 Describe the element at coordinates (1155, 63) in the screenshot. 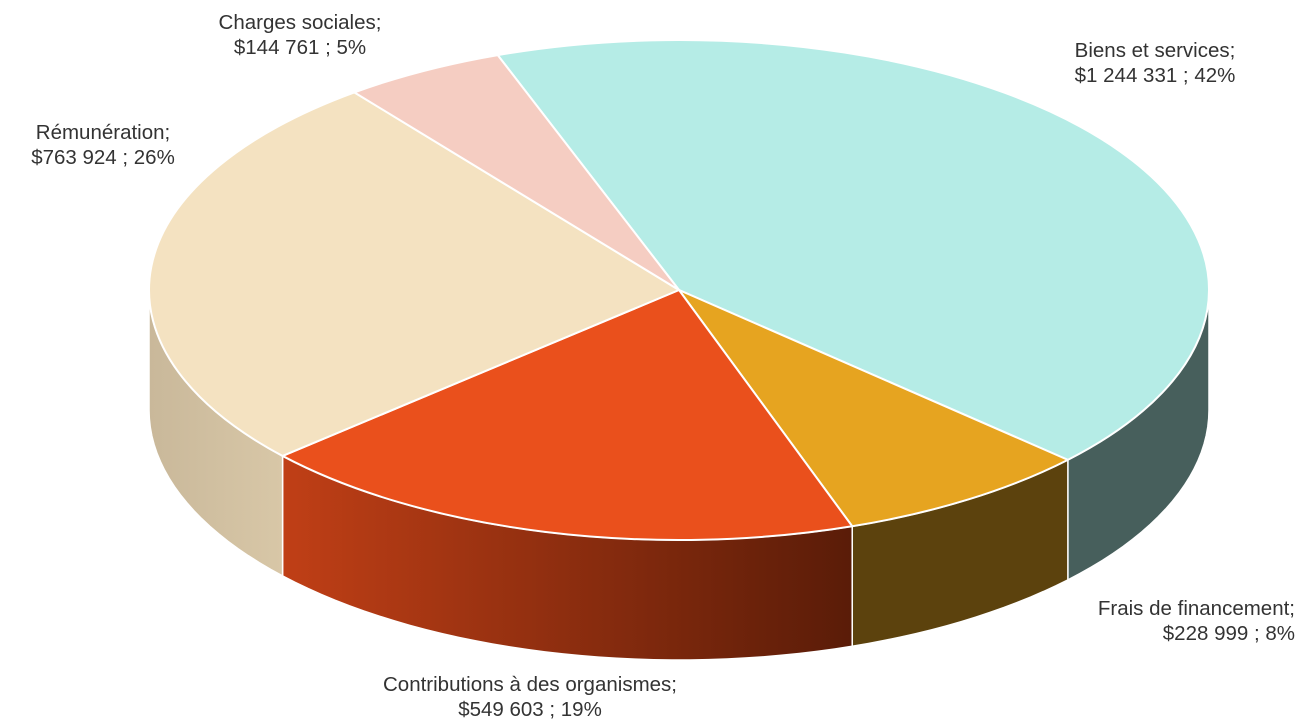

I see `label-biens-et-services: Biens et services; $1 244 331 ; 42%` at that location.